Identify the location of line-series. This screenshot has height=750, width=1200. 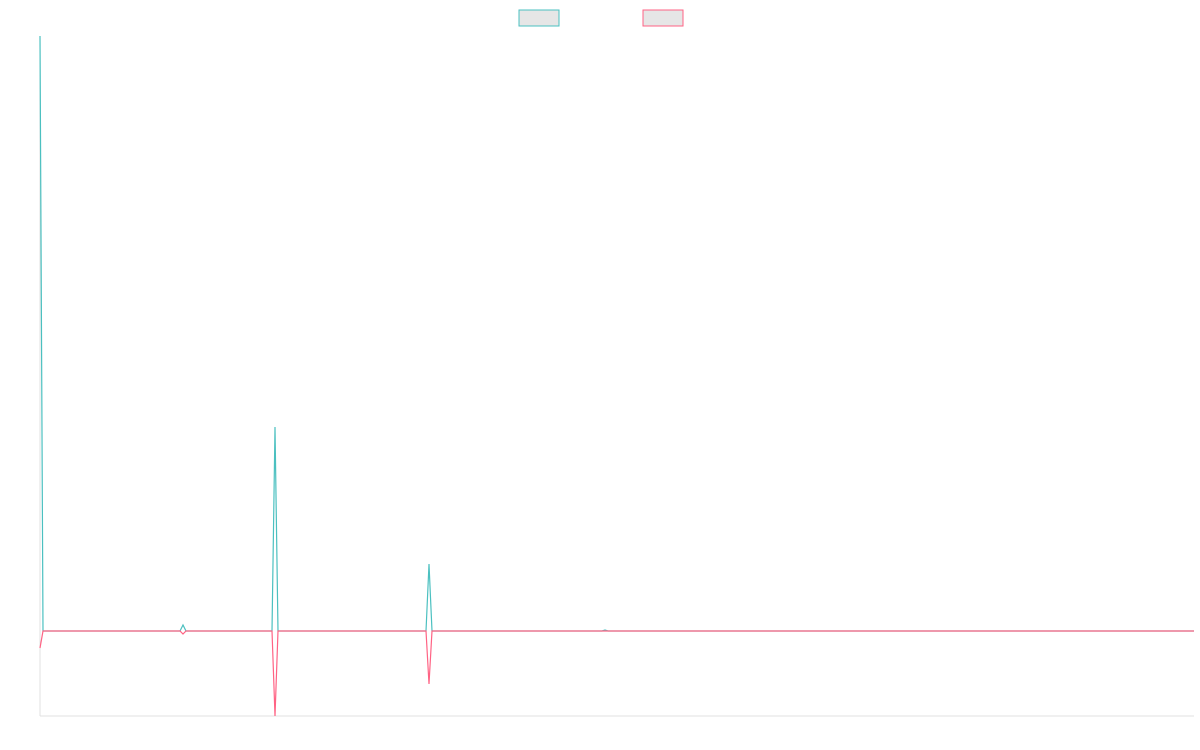
(616, 673).